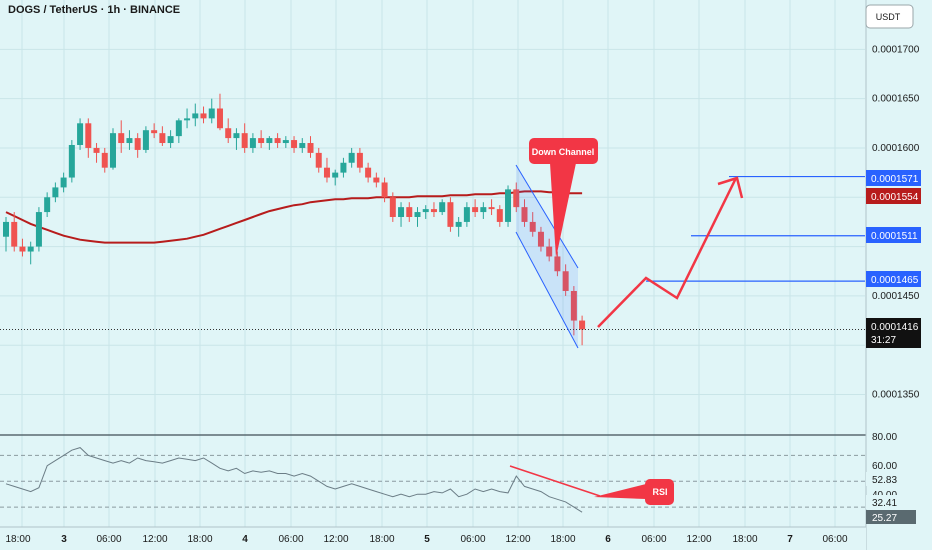 The width and height of the screenshot is (932, 550). Describe the element at coordinates (883, 340) in the screenshot. I see `countdown-text: 31:27` at that location.